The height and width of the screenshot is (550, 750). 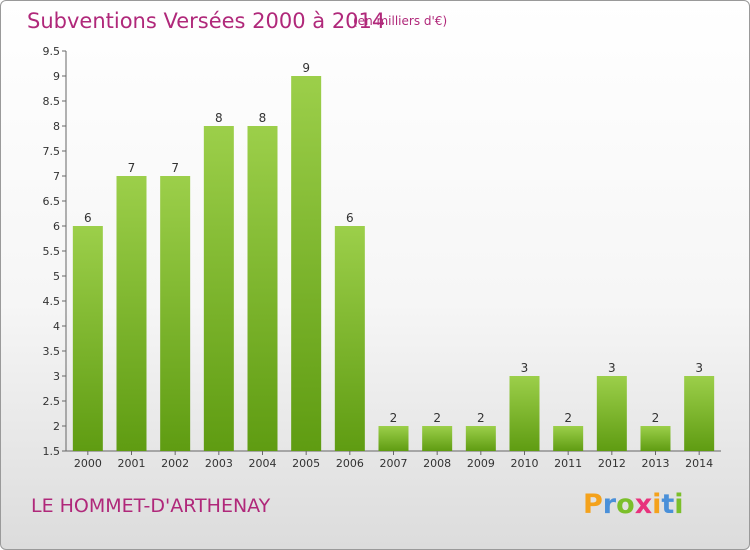 I want to click on y-tick-label: 5.5, so click(x=52, y=251).